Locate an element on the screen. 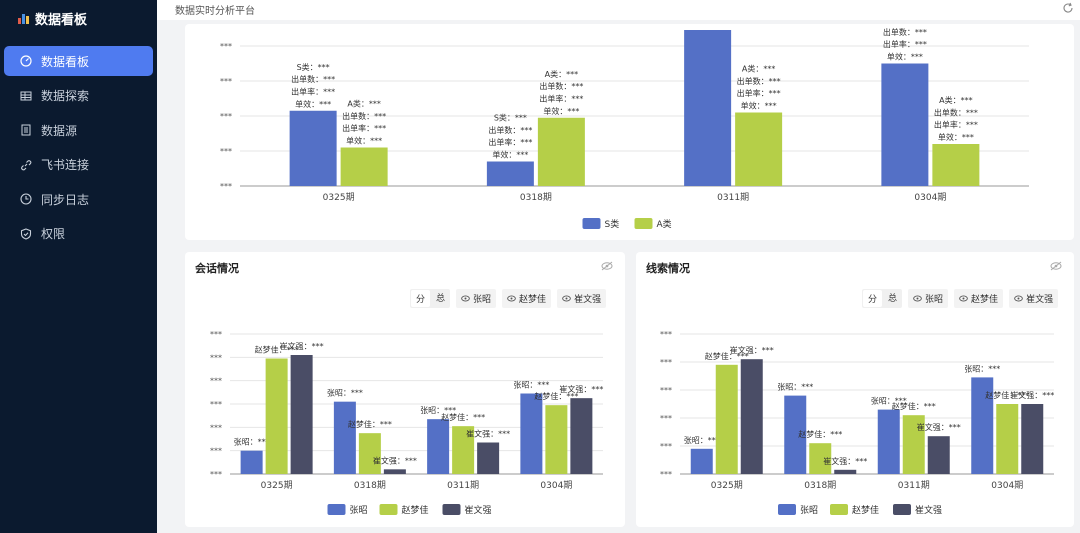 The width and height of the screenshot is (1080, 533). x-tick-label: 0304期 is located at coordinates (556, 485).